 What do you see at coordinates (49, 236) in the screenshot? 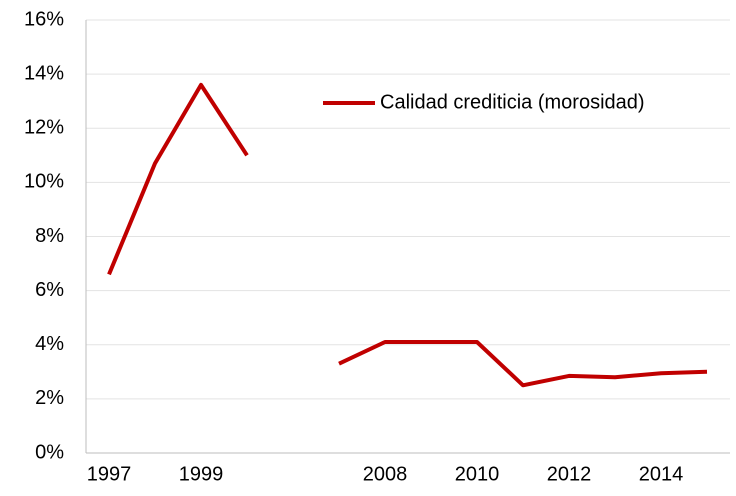
I see `y-tick-label: 8%` at bounding box center [49, 236].